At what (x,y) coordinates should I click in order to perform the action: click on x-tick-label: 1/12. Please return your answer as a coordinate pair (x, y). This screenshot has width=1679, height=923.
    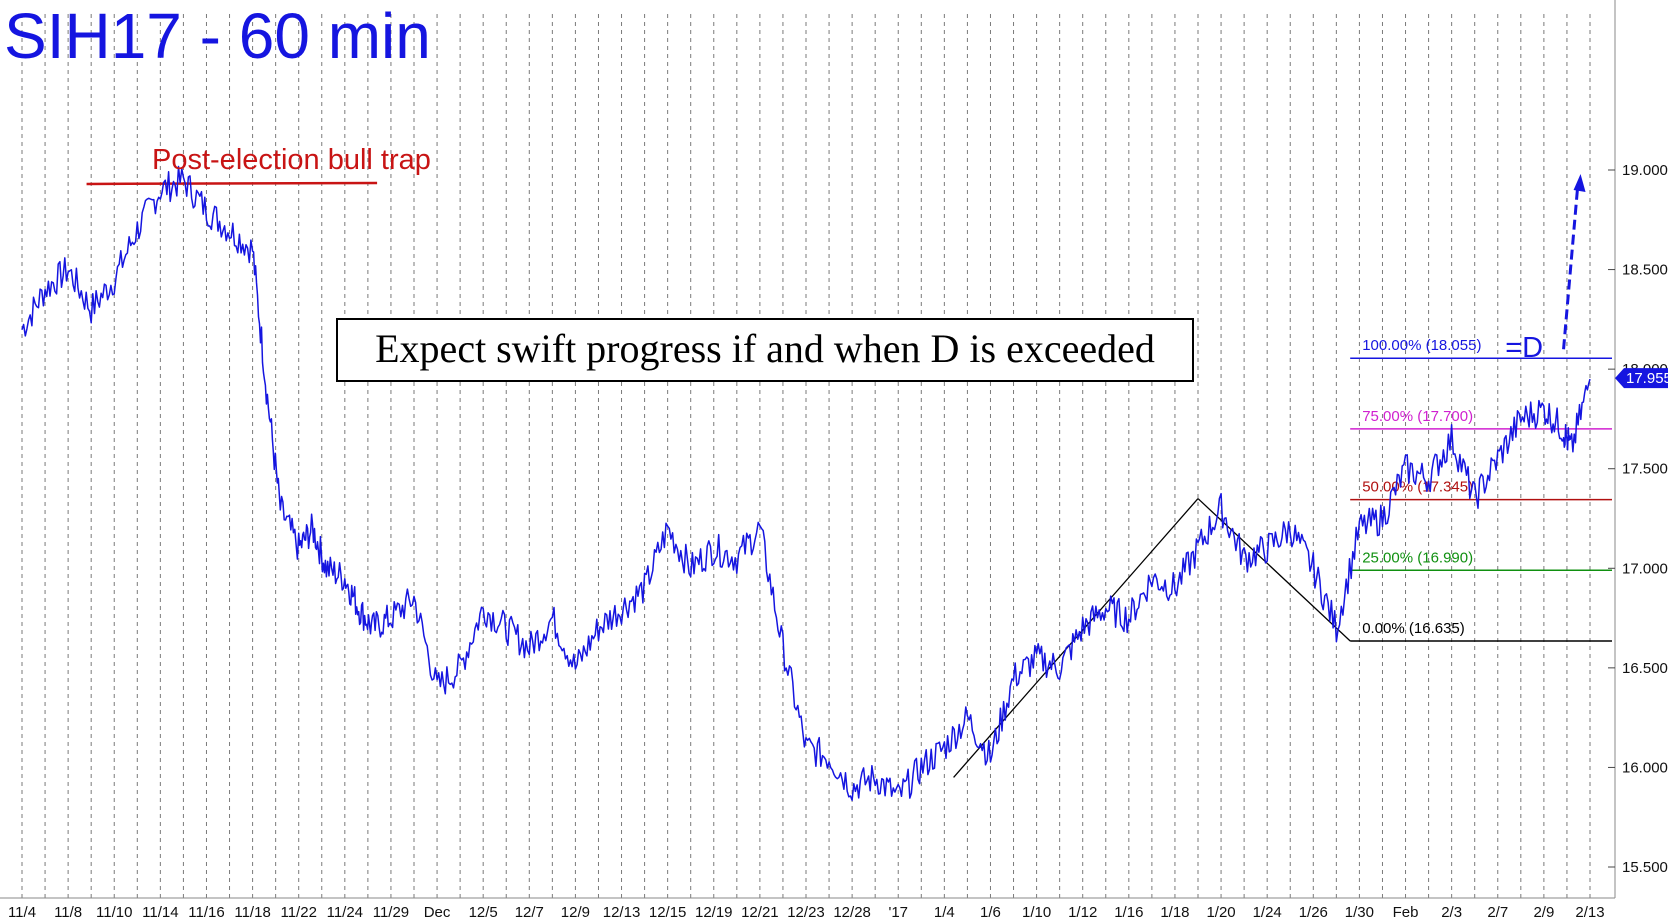
    Looking at the image, I should click on (1082, 912).